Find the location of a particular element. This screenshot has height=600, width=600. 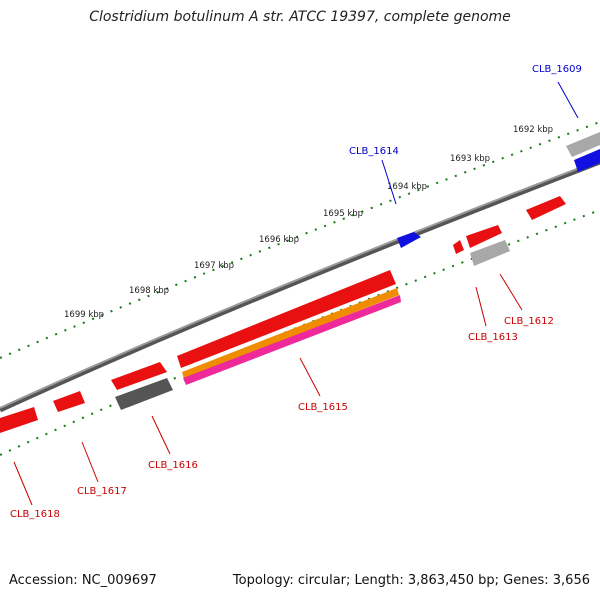

leader-clb1612 is located at coordinates (511, 292).